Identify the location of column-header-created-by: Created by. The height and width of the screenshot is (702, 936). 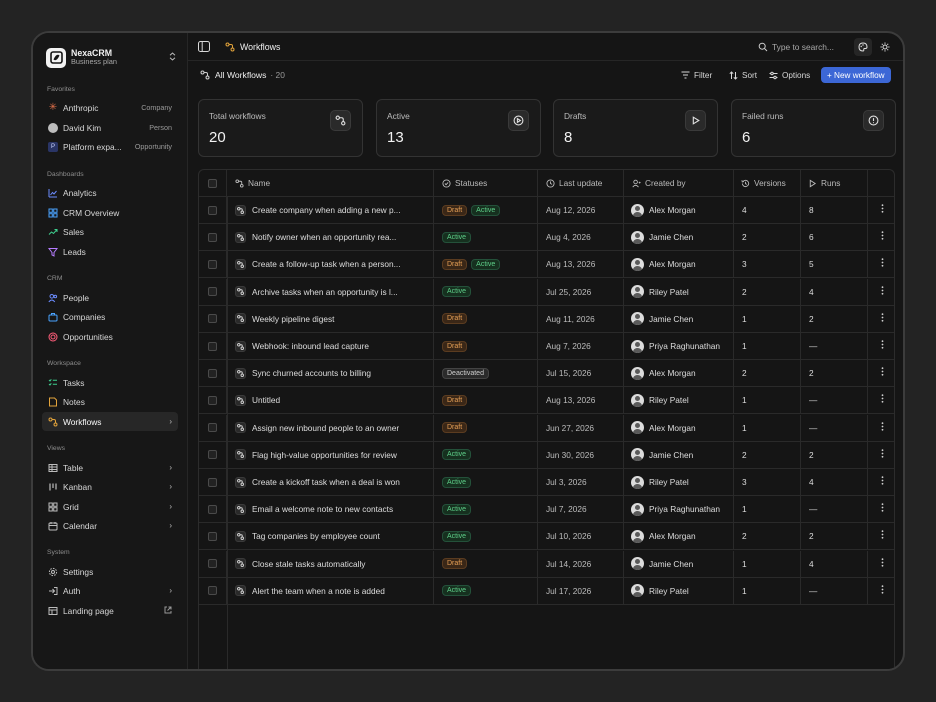
(679, 183).